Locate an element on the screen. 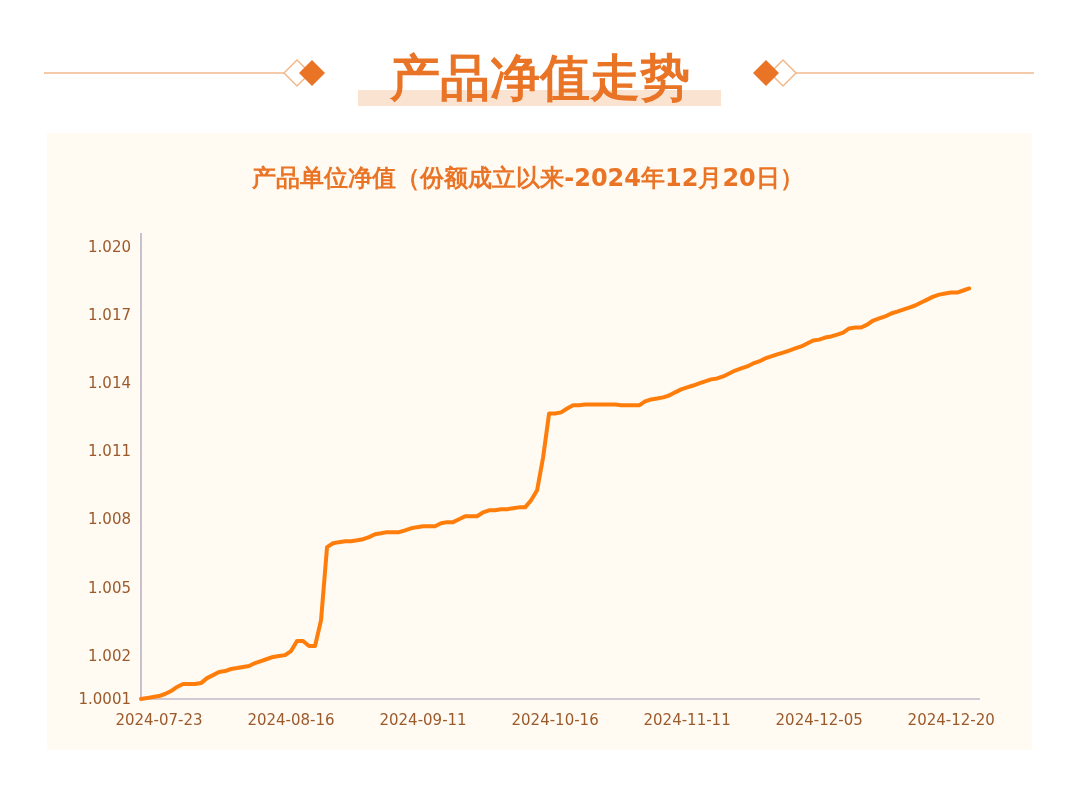 The width and height of the screenshot is (1080, 798). chart-subtitle: 产品单位净值（份额成立以来-2024年12月20日） is located at coordinates (527, 178).